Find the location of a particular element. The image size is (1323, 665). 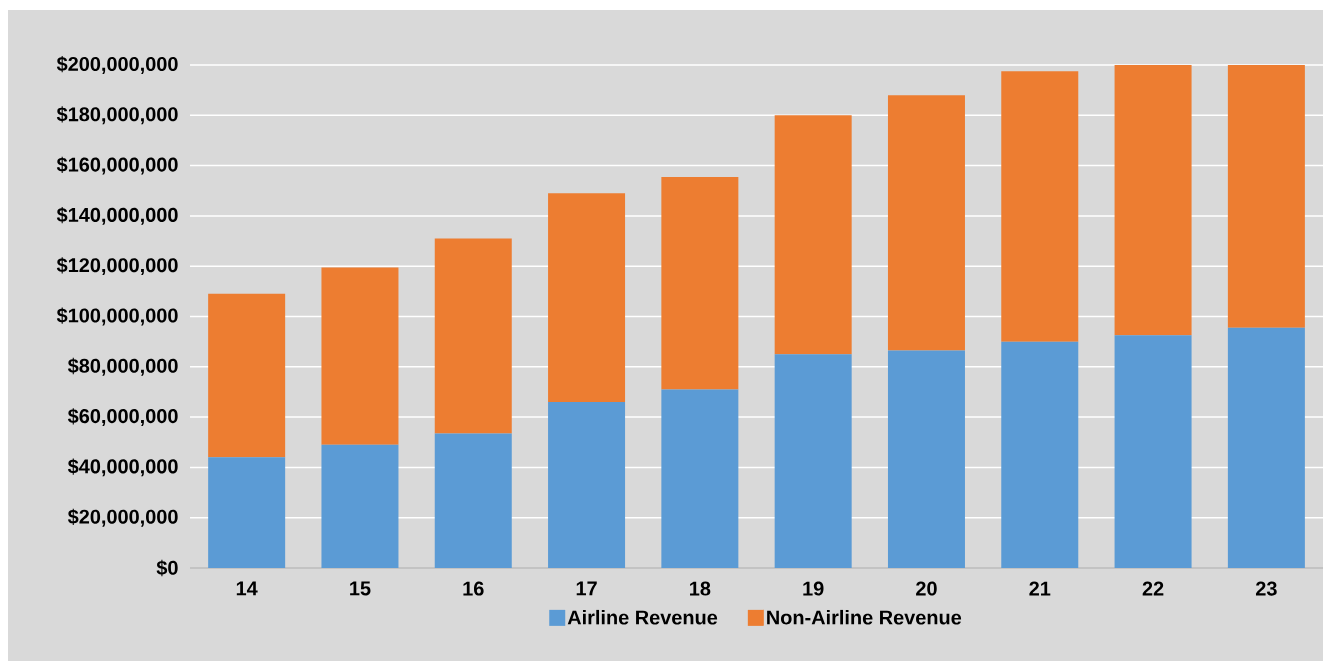

y-tick-label: $0 is located at coordinates (167, 568).